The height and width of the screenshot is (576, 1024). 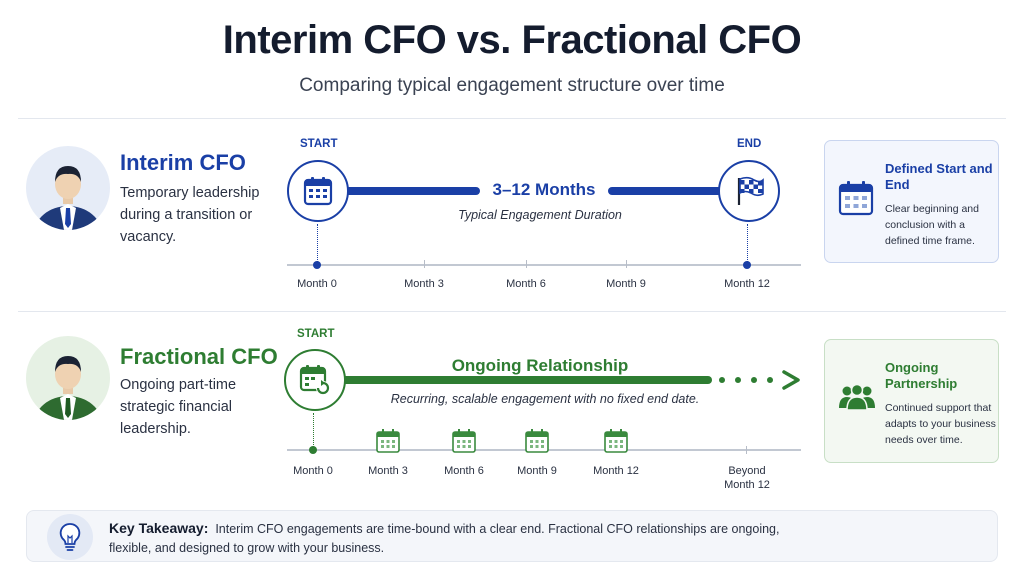 What do you see at coordinates (412, 191) in the screenshot?
I see `interim-duration-bar-left` at bounding box center [412, 191].